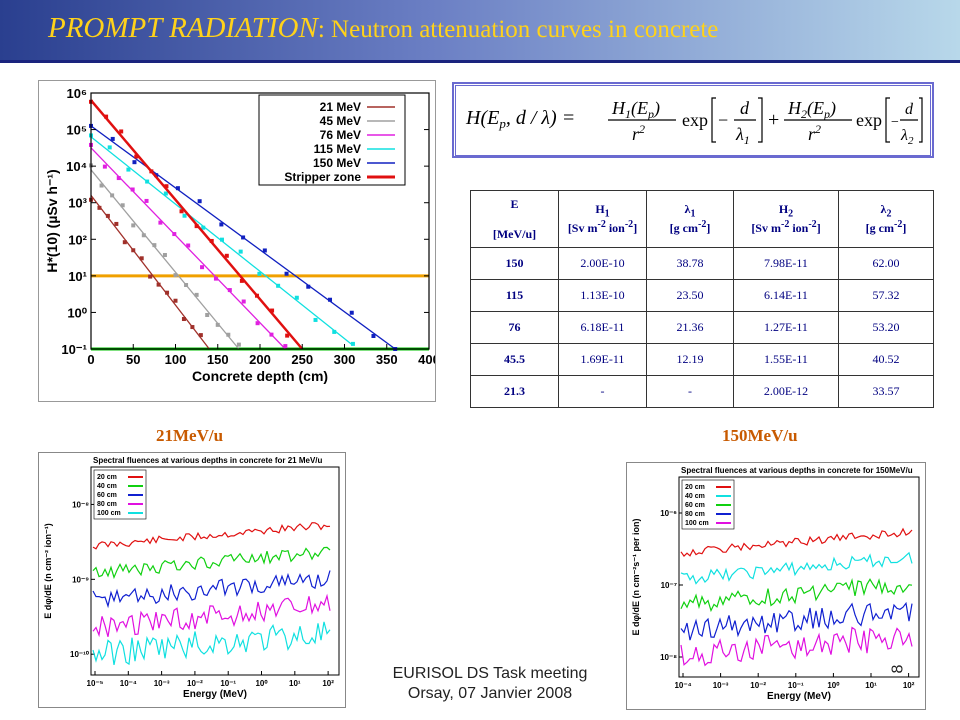  What do you see at coordinates (786, 263) in the screenshot?
I see `cell-h2: 7.98E-11` at bounding box center [786, 263].